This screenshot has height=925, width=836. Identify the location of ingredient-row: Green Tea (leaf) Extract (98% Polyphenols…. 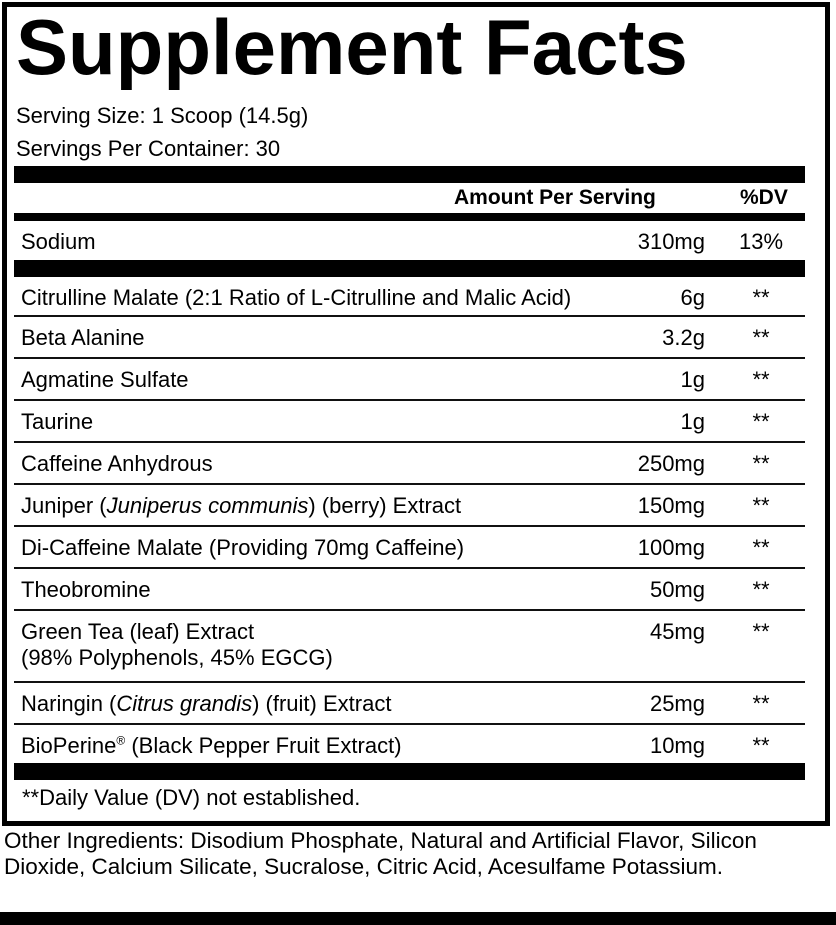
(409, 647).